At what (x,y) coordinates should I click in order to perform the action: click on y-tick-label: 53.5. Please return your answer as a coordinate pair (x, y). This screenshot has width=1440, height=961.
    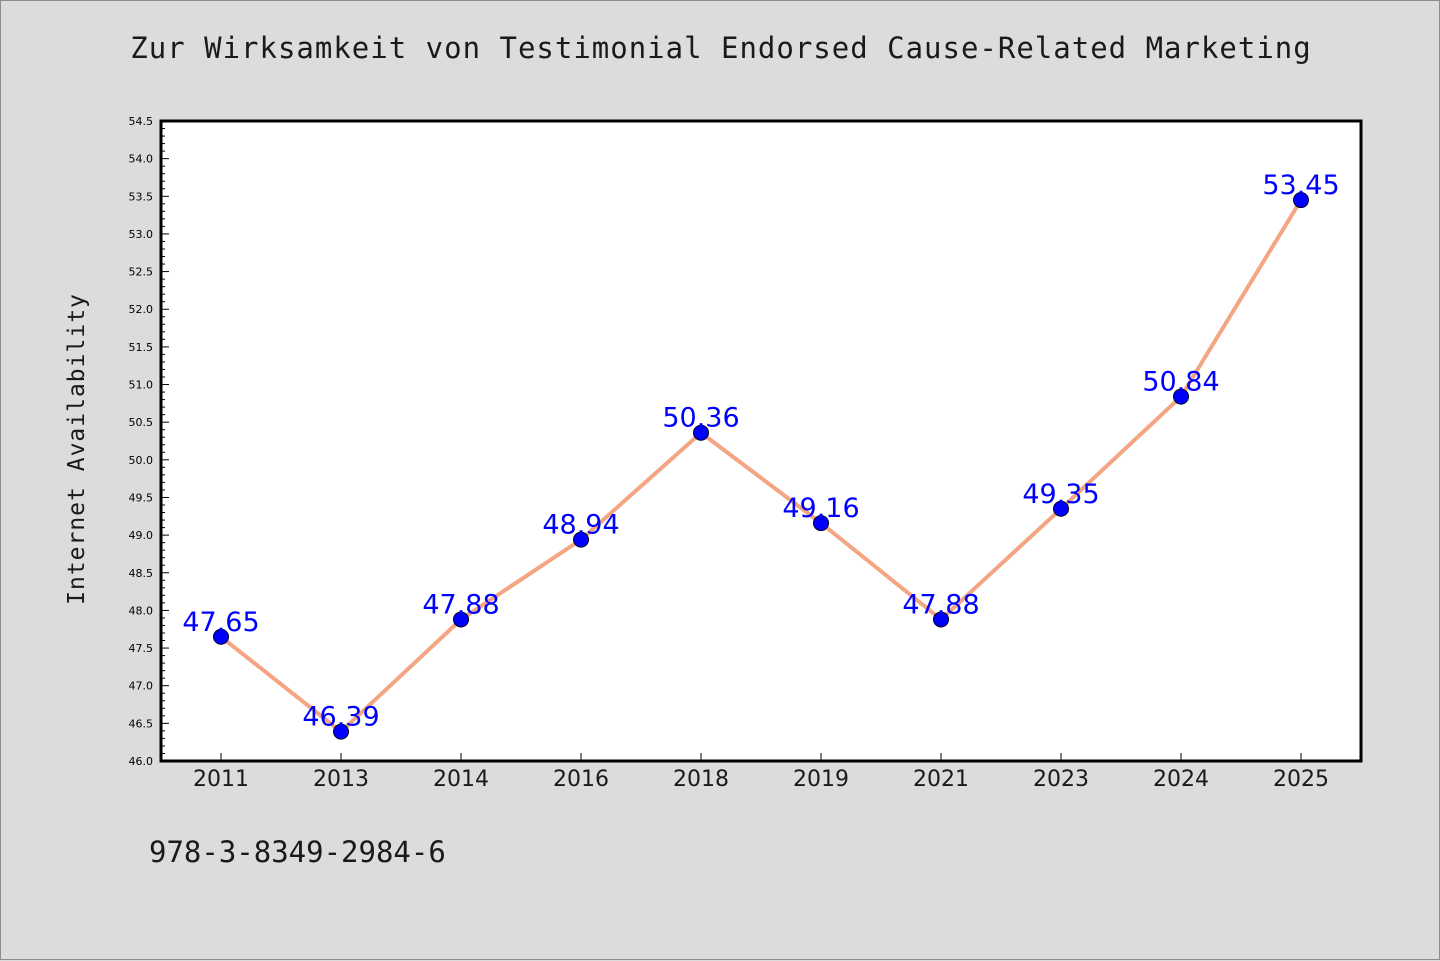
    Looking at the image, I should click on (141, 196).